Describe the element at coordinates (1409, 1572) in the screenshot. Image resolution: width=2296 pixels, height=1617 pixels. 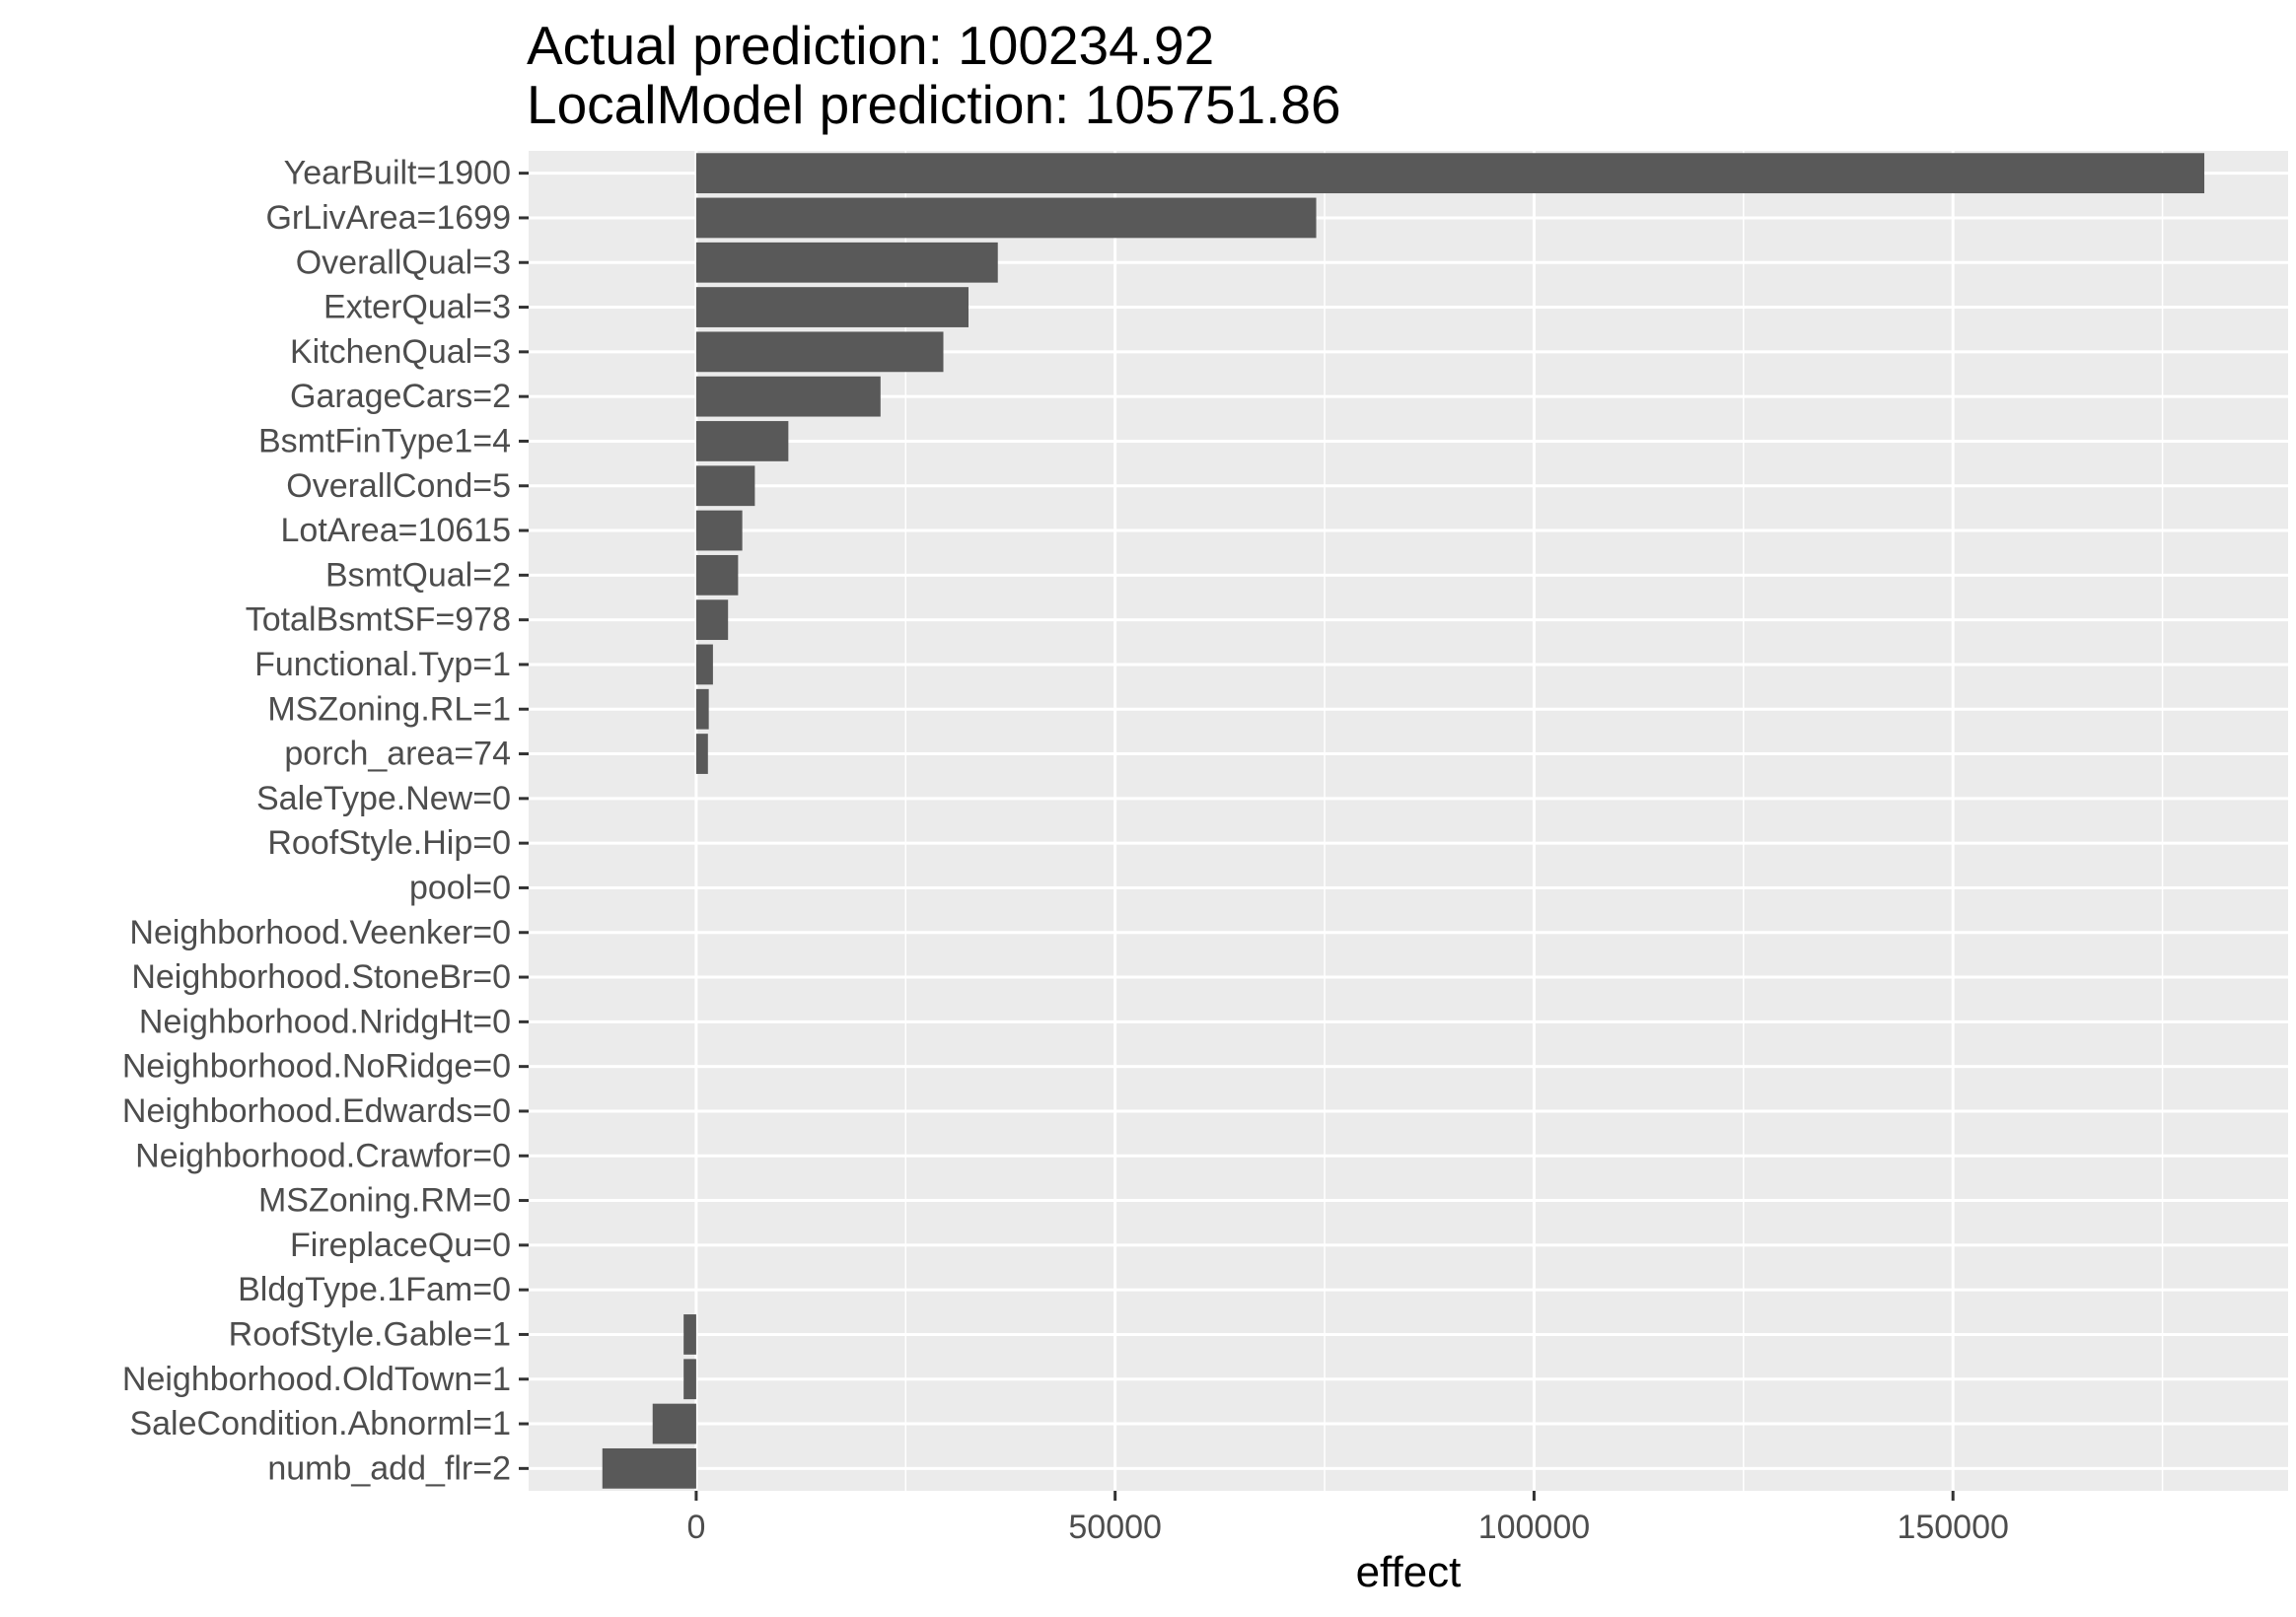
I see `x-axis-label: effect` at that location.